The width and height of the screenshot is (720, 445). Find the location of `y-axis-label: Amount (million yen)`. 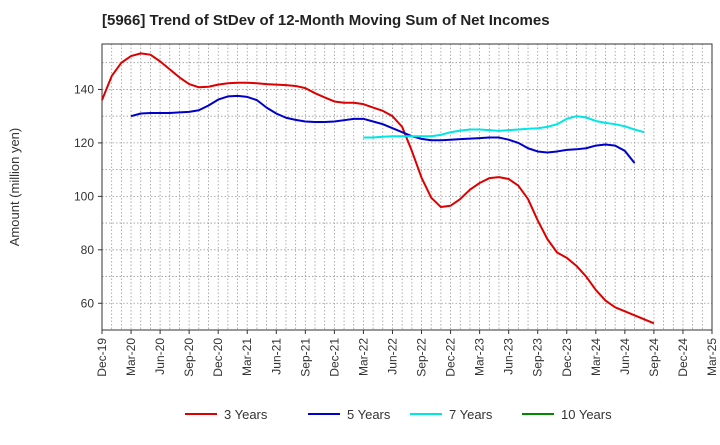

y-axis-label: Amount (million yen) is located at coordinates (14, 187).